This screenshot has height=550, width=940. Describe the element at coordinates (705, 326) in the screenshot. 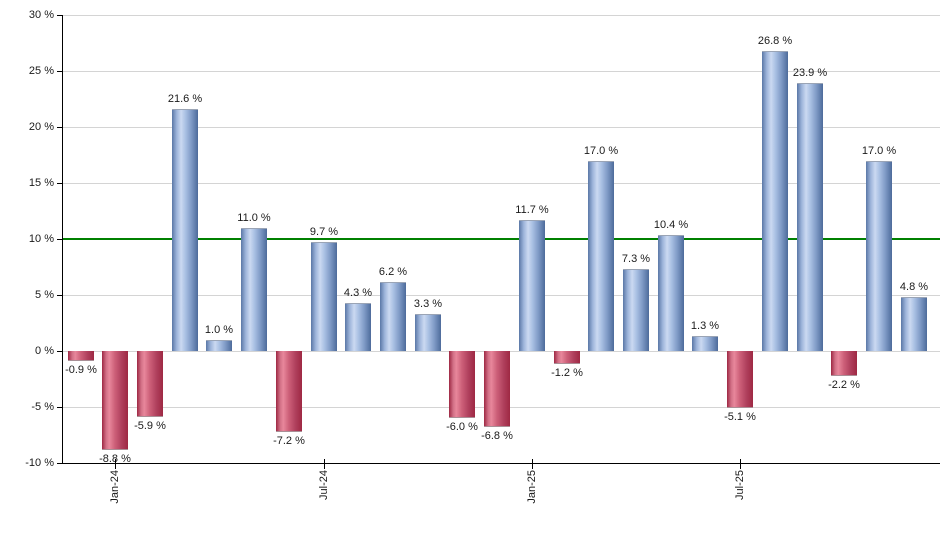

I see `bar-value-label: 1.3 %` at that location.